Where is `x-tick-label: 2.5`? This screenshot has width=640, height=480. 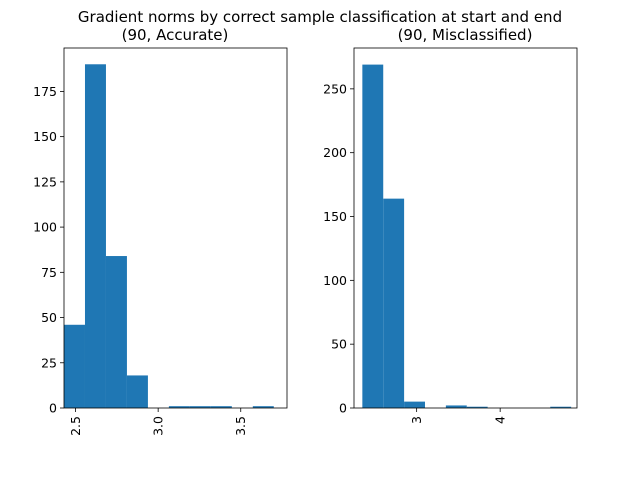
x-tick-label: 2.5 is located at coordinates (75, 426).